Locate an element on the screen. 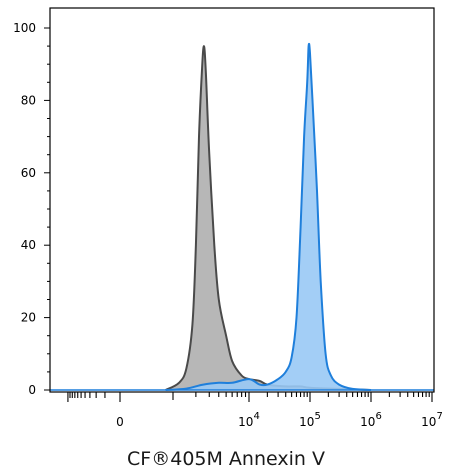 This screenshot has width=452, height=476. y-tick-label: 20 is located at coordinates (28, 318).